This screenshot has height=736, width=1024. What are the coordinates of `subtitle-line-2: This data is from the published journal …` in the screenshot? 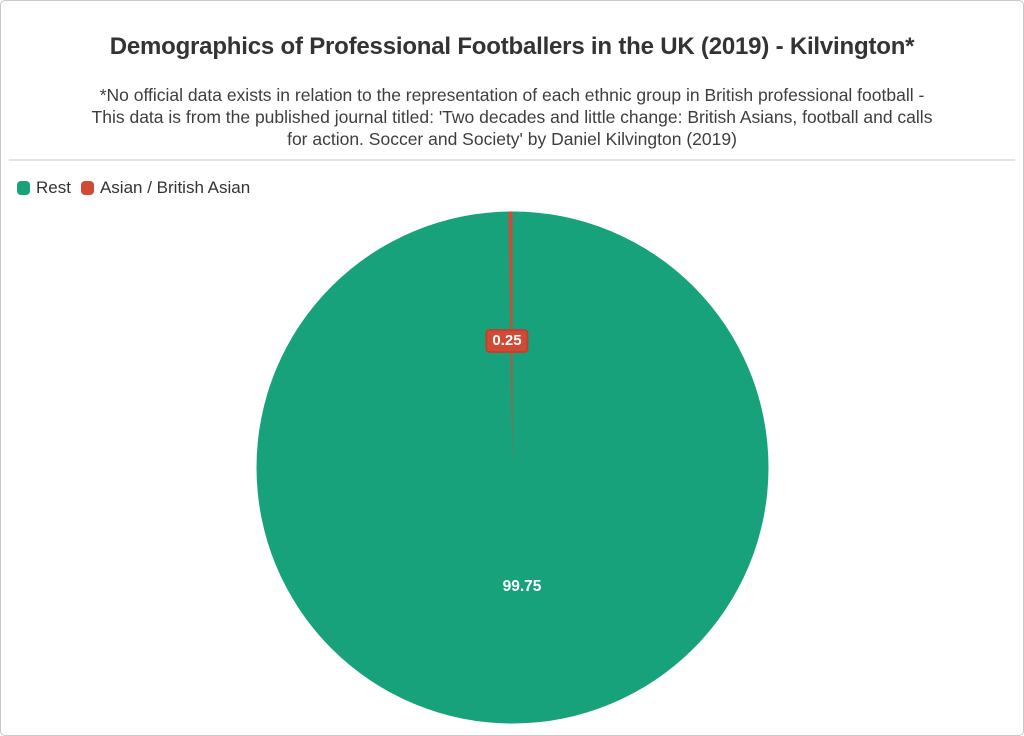 It's located at (512, 117).